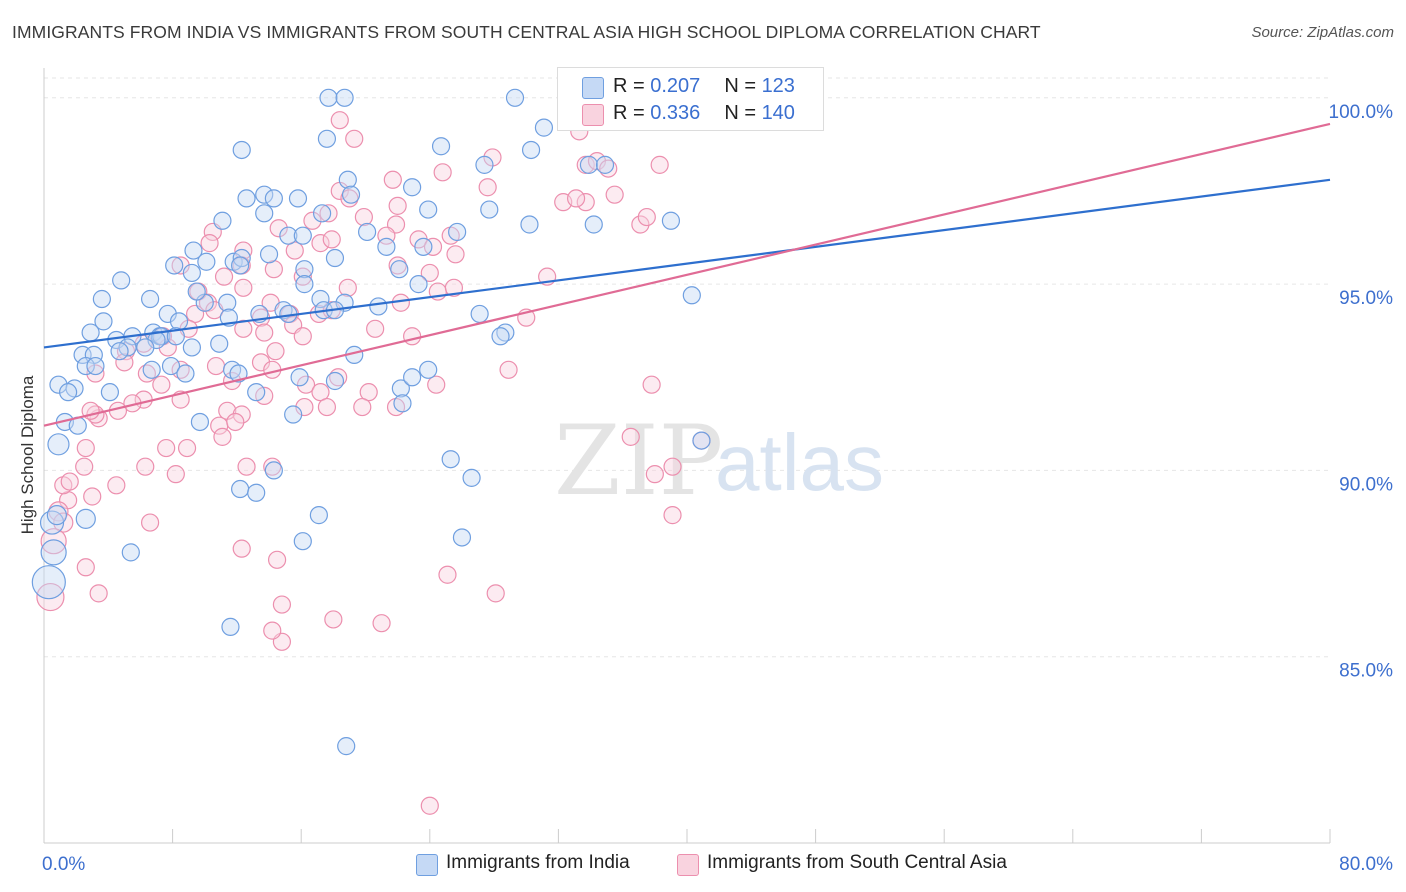 Image resolution: width=1406 pixels, height=892 pixels. I want to click on legend-text-india: R = 0.207 N = 123, so click(704, 86).